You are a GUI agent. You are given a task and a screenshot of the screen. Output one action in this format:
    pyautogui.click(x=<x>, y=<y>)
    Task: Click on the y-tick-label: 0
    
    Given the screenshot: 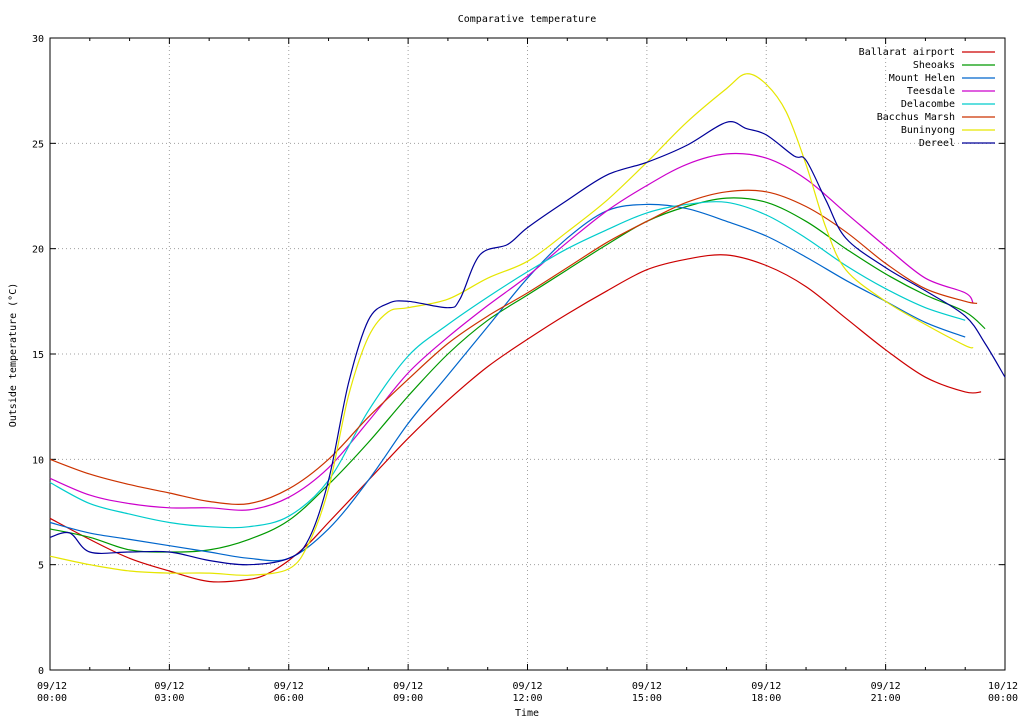 What is the action you would take?
    pyautogui.click(x=41, y=671)
    